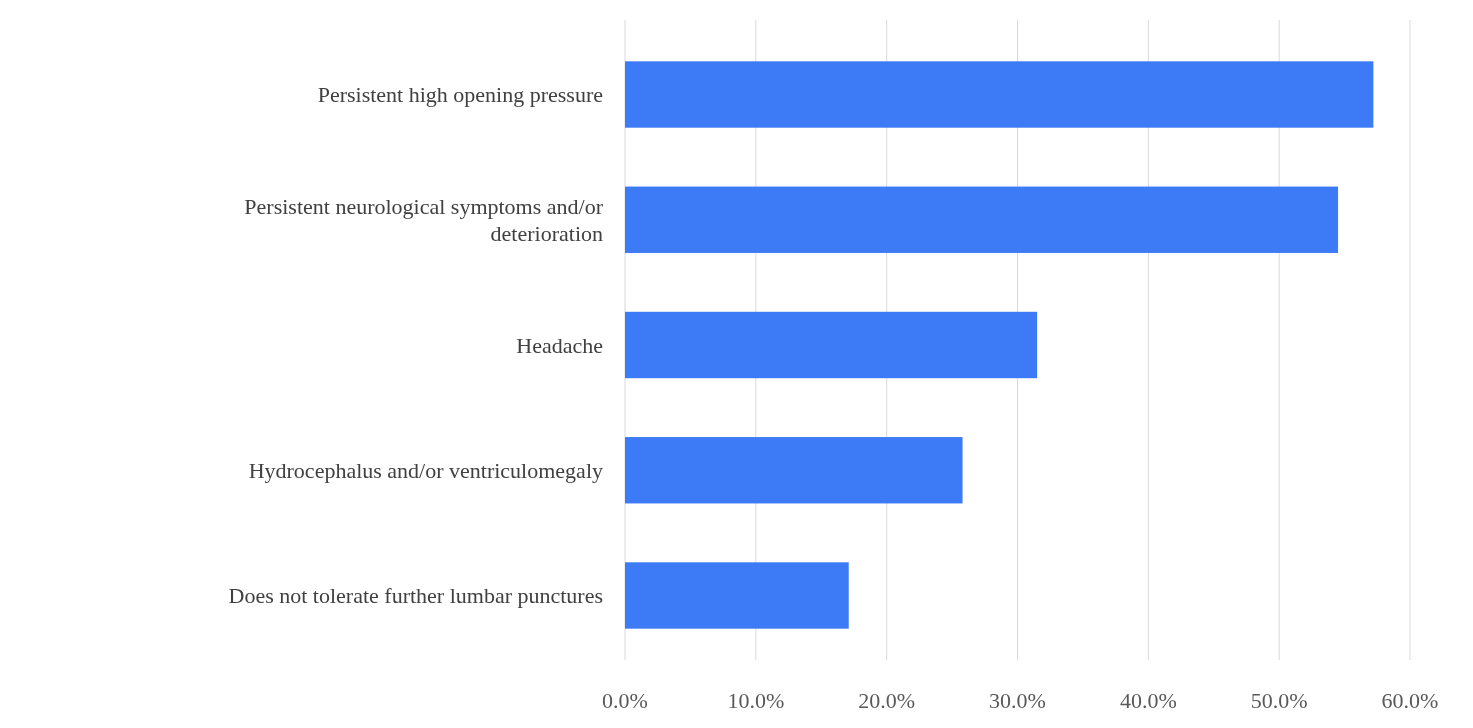  I want to click on x-tick-label: 50.0%, so click(1279, 700).